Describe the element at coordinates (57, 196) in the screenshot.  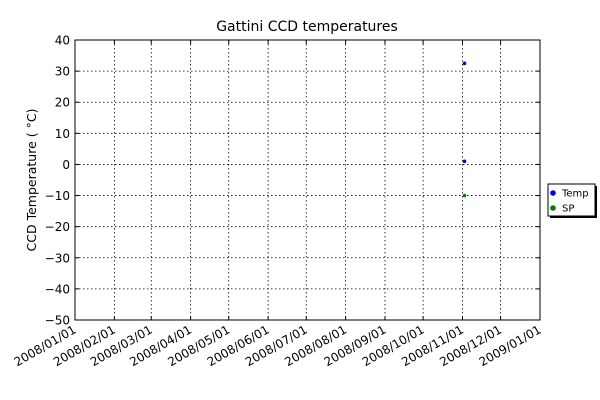
I see `y-tick-label: −10` at that location.